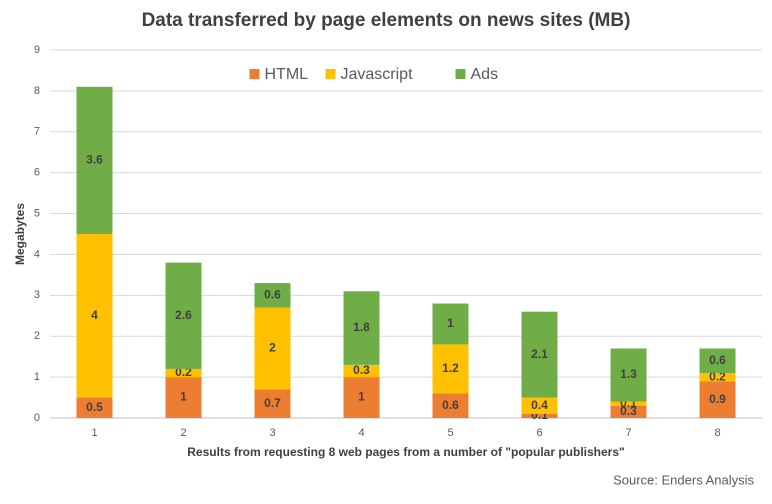 The image size is (772, 504). Describe the element at coordinates (37, 173) in the screenshot. I see `y-tick-label: 6` at that location.